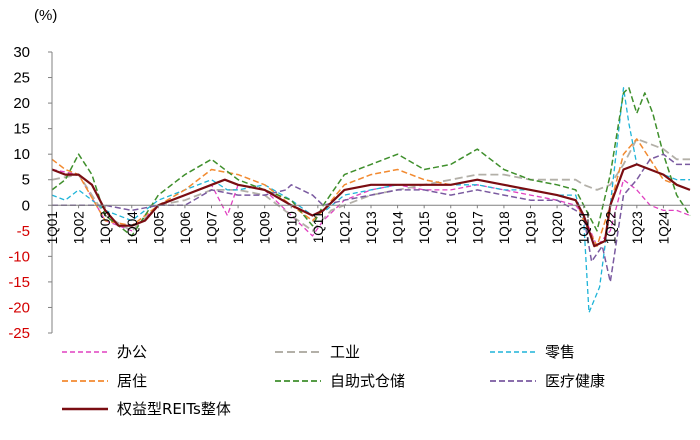  What do you see at coordinates (291, 227) in the screenshot?
I see `x-tick-label: 1Q10` at bounding box center [291, 227].